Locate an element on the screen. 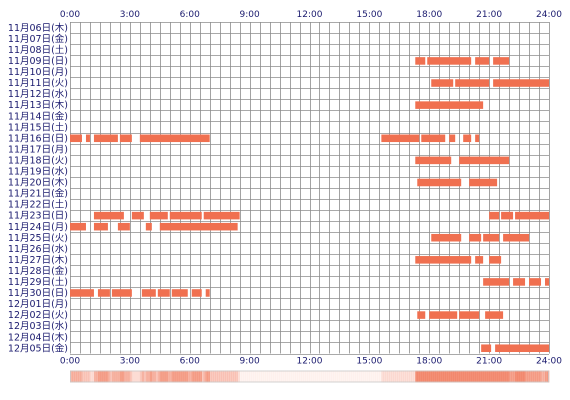 This screenshot has width=570, height=400. row-label: 11月15日(土) is located at coordinates (38, 127).